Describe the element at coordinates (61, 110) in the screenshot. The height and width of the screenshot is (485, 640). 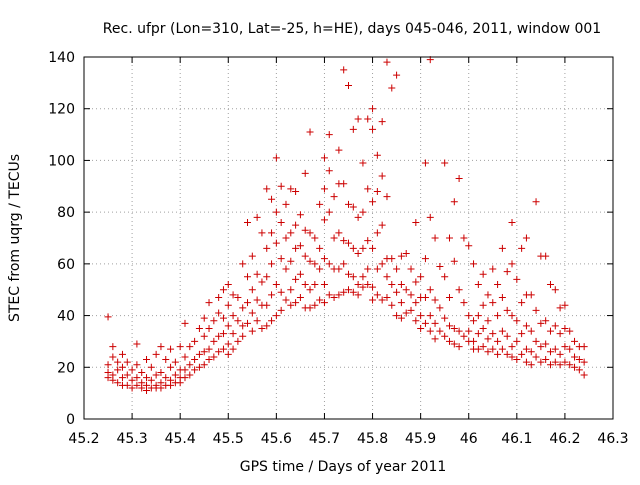
I see `y-tick-label: 120` at that location.